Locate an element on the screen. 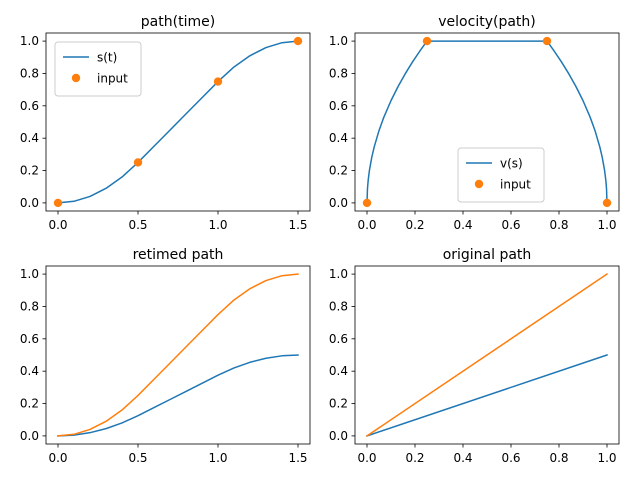 This screenshot has height=480, width=640. chart-title: path(time) is located at coordinates (178, 22).